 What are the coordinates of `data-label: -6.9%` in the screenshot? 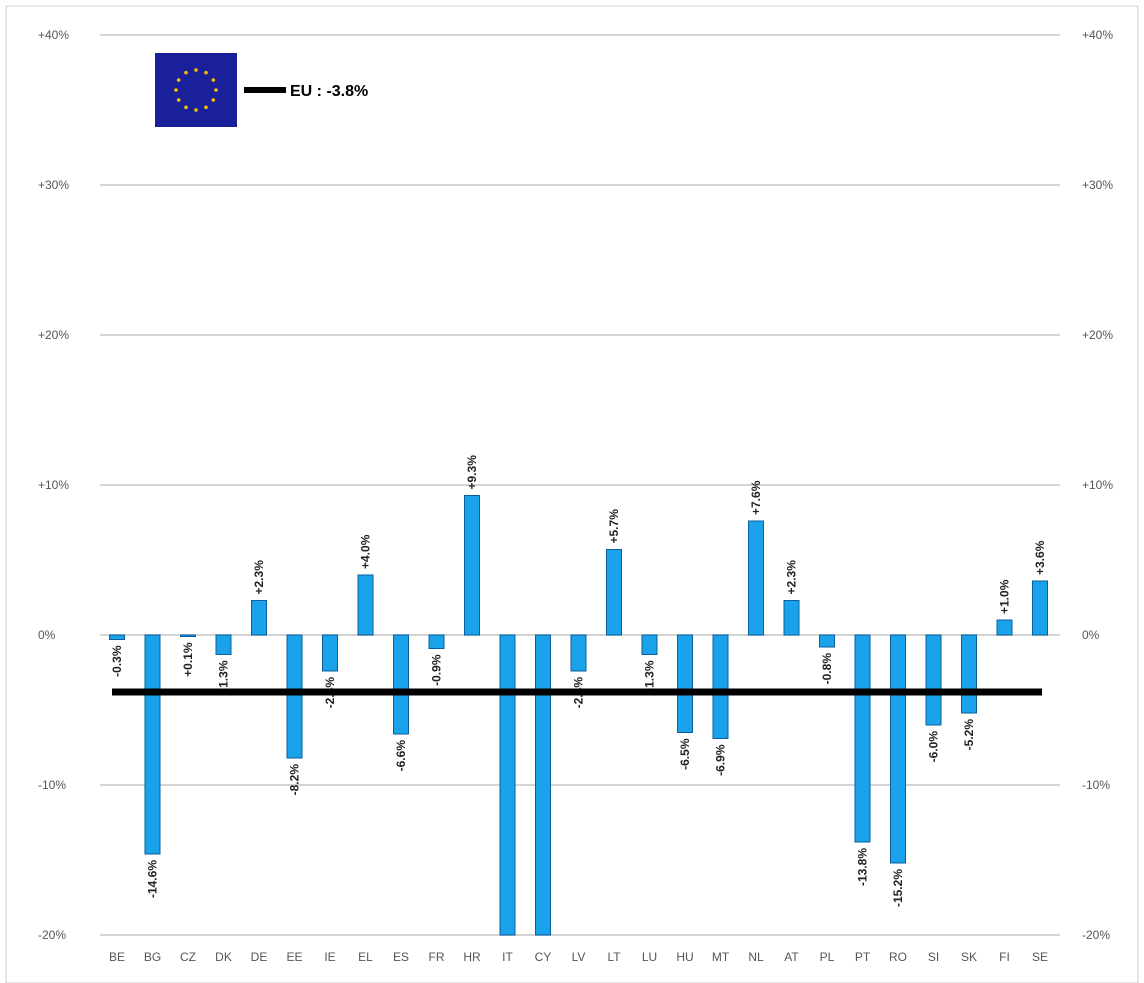 It's located at (721, 760).